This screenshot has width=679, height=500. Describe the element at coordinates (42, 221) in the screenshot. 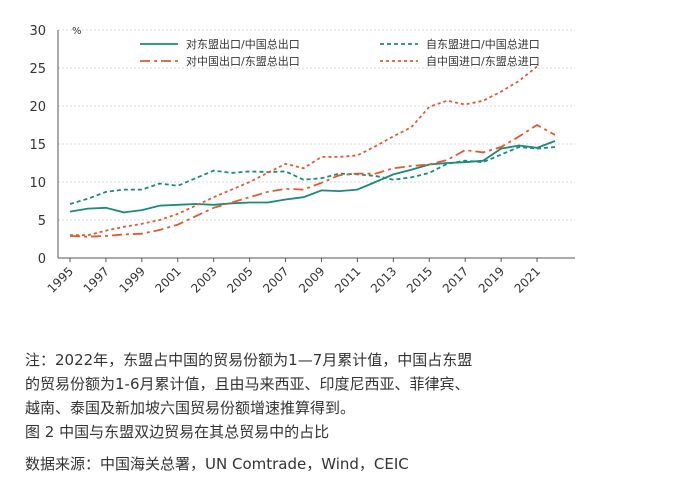

I see `y-tick-label: 5` at that location.